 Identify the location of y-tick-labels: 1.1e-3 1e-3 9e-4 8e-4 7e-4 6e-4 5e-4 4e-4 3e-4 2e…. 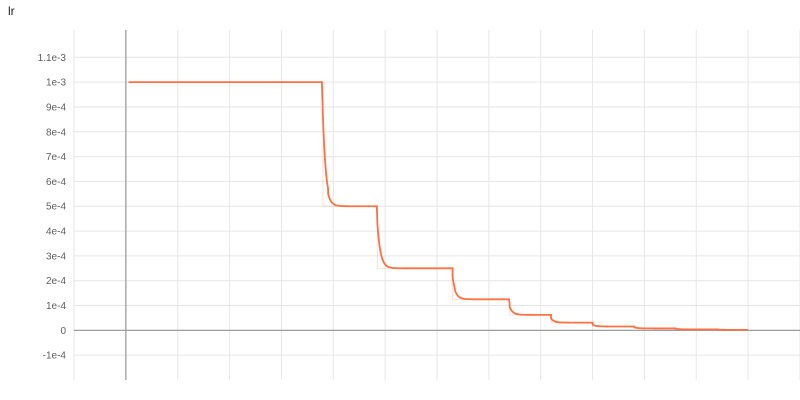
(52, 207).